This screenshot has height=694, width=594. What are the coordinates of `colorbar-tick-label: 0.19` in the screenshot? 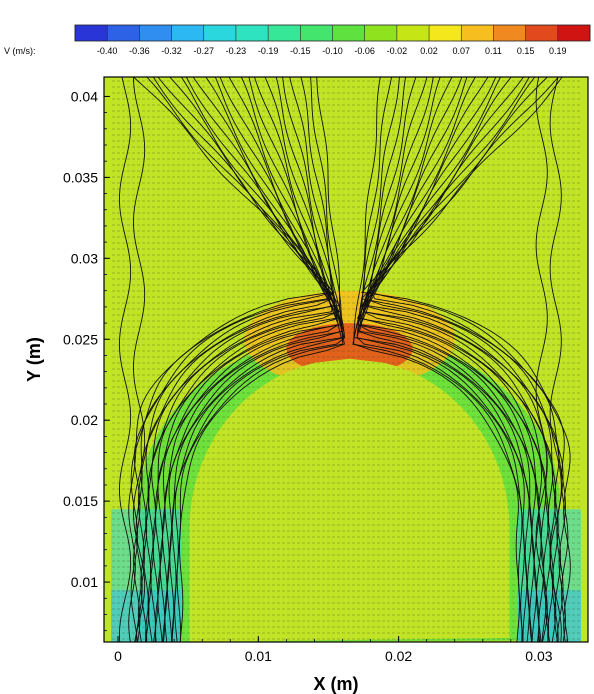 It's located at (558, 51).